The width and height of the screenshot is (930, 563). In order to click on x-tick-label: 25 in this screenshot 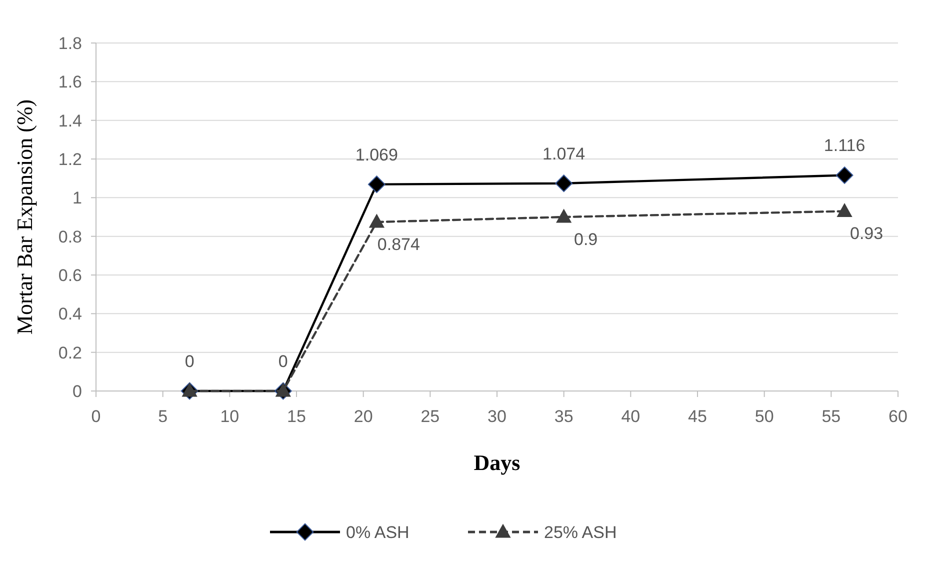, I will do `click(430, 416)`.